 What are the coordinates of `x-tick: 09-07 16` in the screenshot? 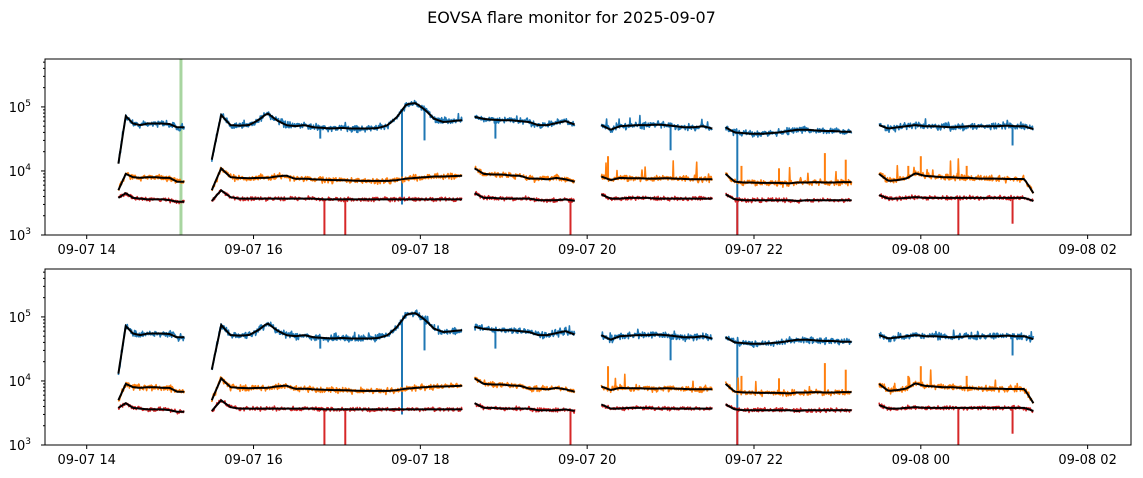 It's located at (253, 456).